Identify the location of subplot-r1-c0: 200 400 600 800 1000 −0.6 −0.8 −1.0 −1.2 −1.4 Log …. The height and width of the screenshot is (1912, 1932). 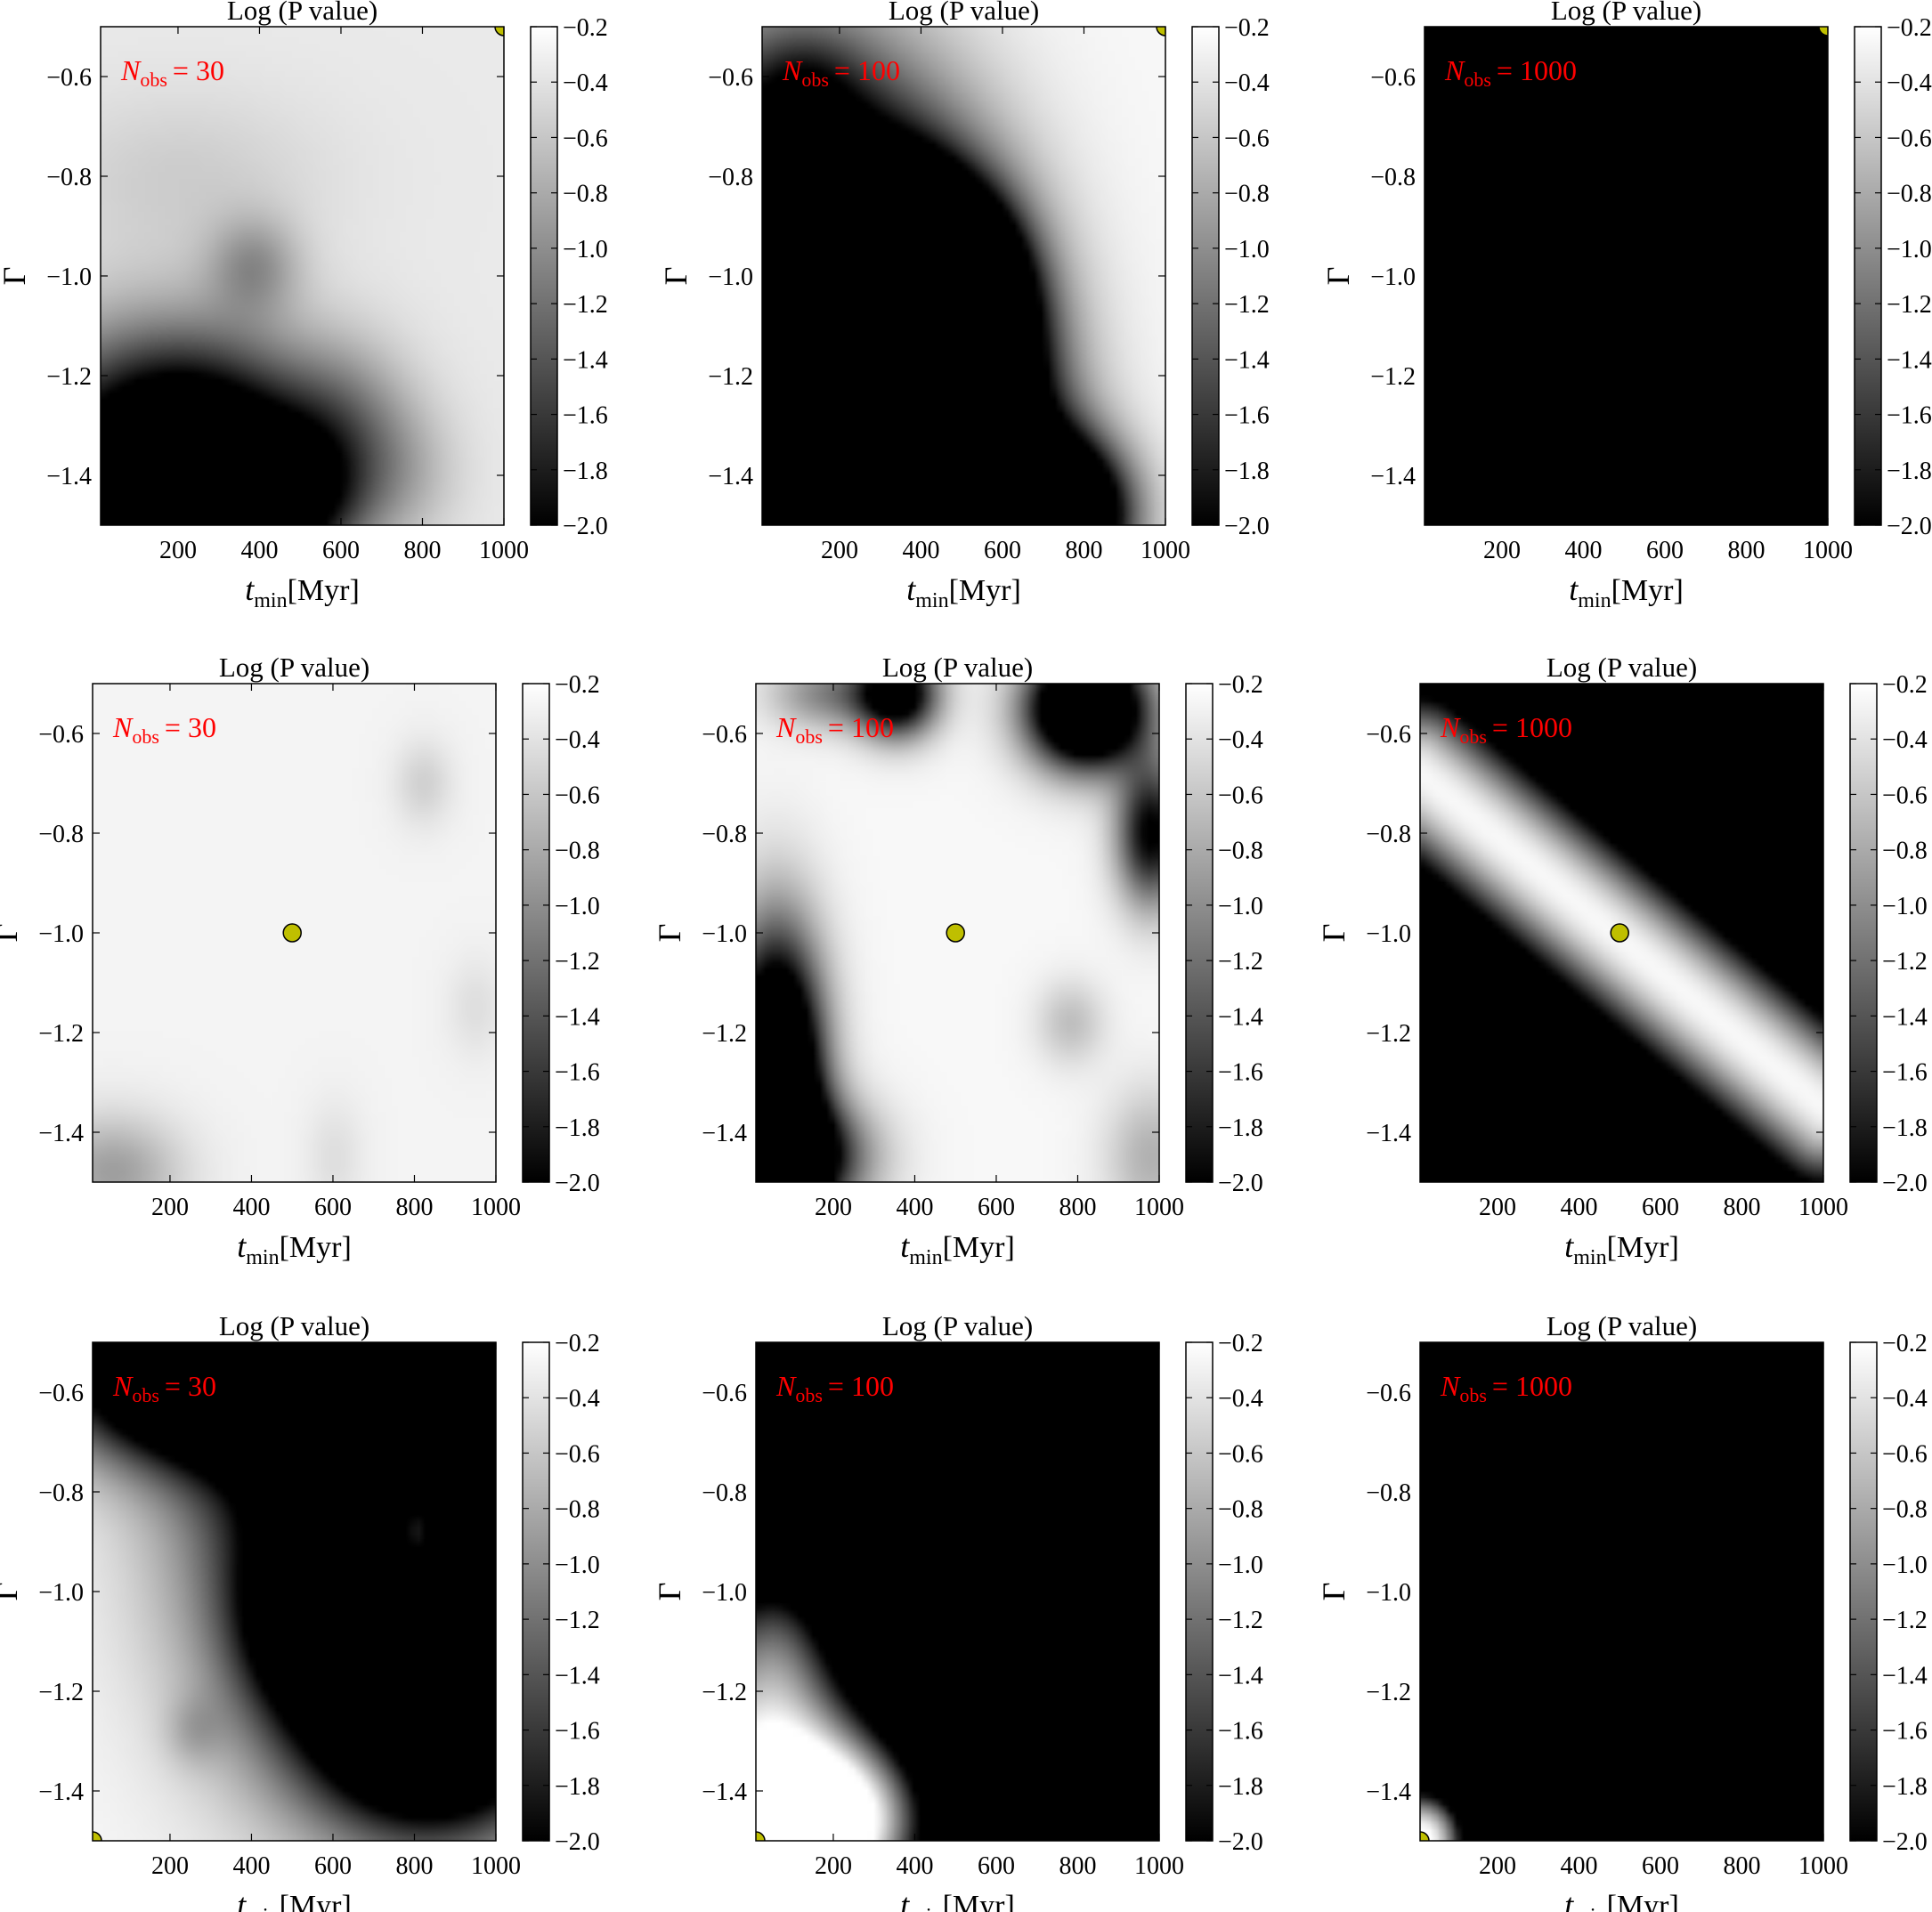
(300, 960).